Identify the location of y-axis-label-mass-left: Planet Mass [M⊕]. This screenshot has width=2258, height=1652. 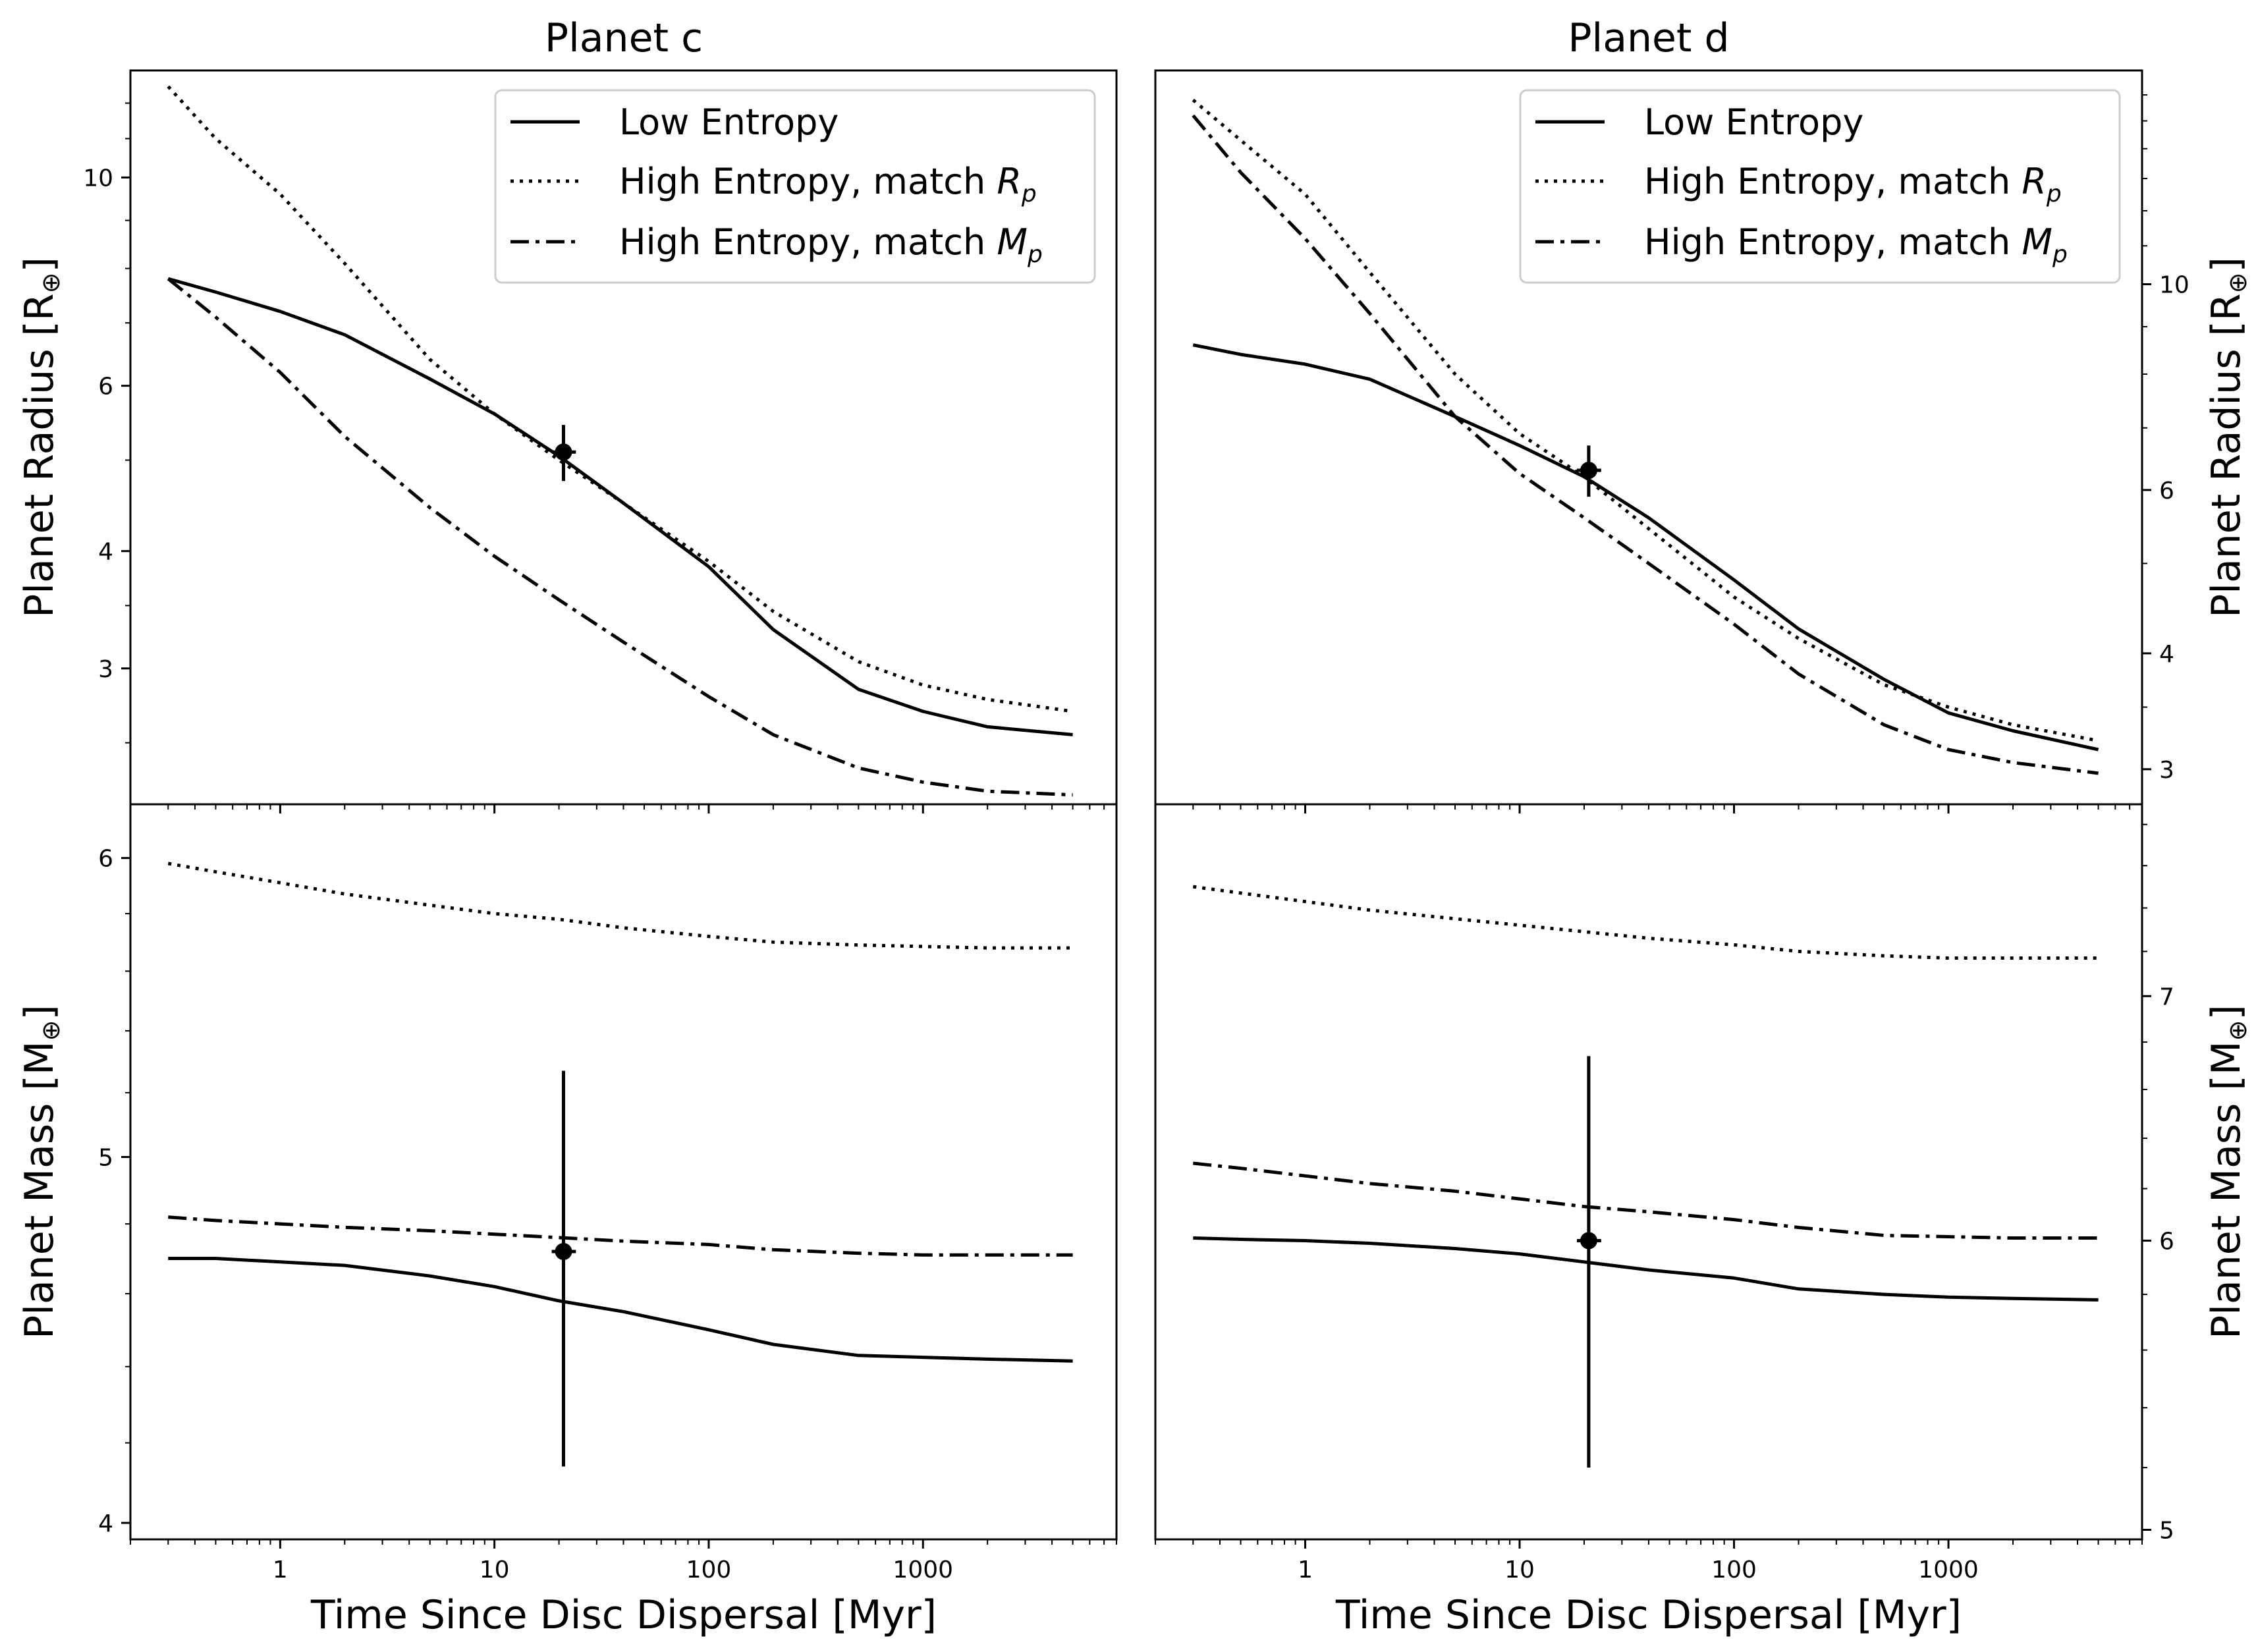
(41, 1172).